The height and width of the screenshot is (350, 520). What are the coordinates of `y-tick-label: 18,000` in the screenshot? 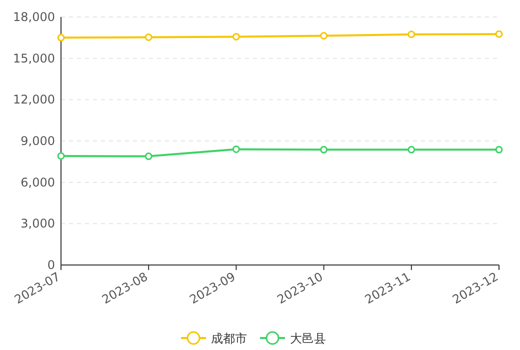 It's located at (34, 17).